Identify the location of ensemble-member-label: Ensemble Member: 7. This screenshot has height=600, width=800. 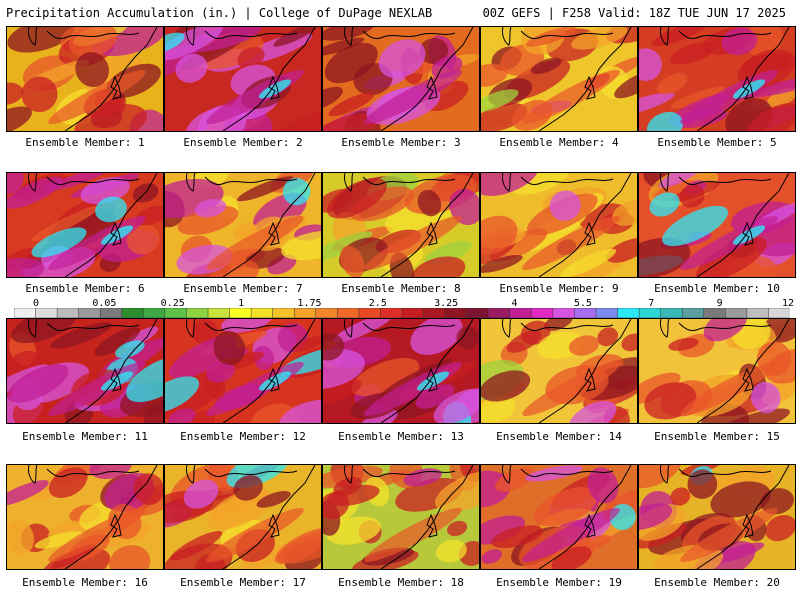
(243, 288).